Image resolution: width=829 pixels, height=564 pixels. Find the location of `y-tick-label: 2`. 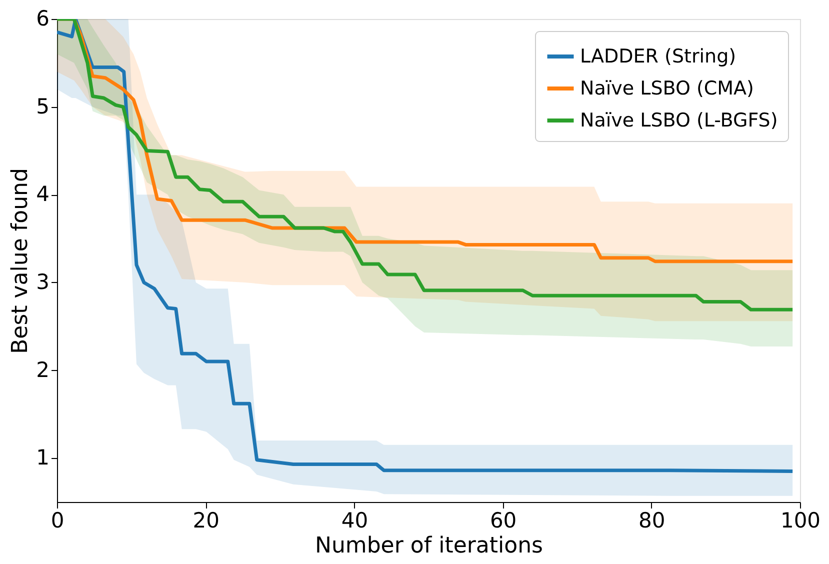

y-tick-label: 2 is located at coordinates (43, 370).